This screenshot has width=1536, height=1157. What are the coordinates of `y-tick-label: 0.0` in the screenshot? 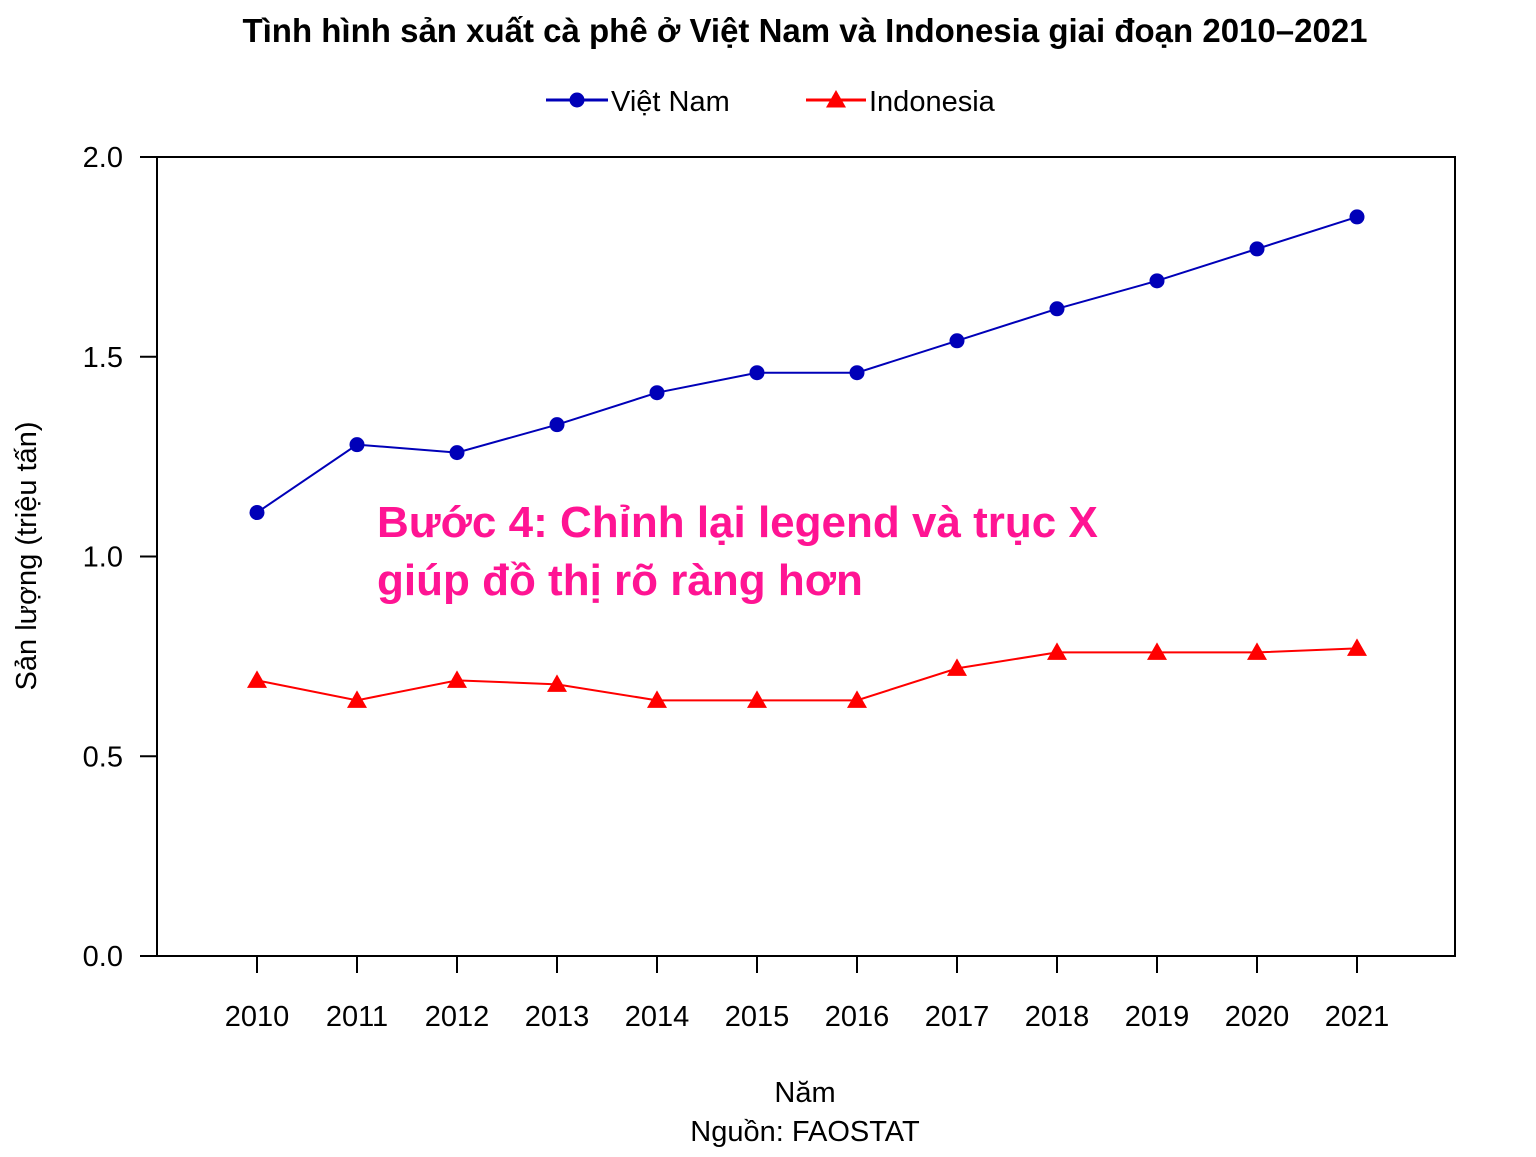 It's located at (103, 957).